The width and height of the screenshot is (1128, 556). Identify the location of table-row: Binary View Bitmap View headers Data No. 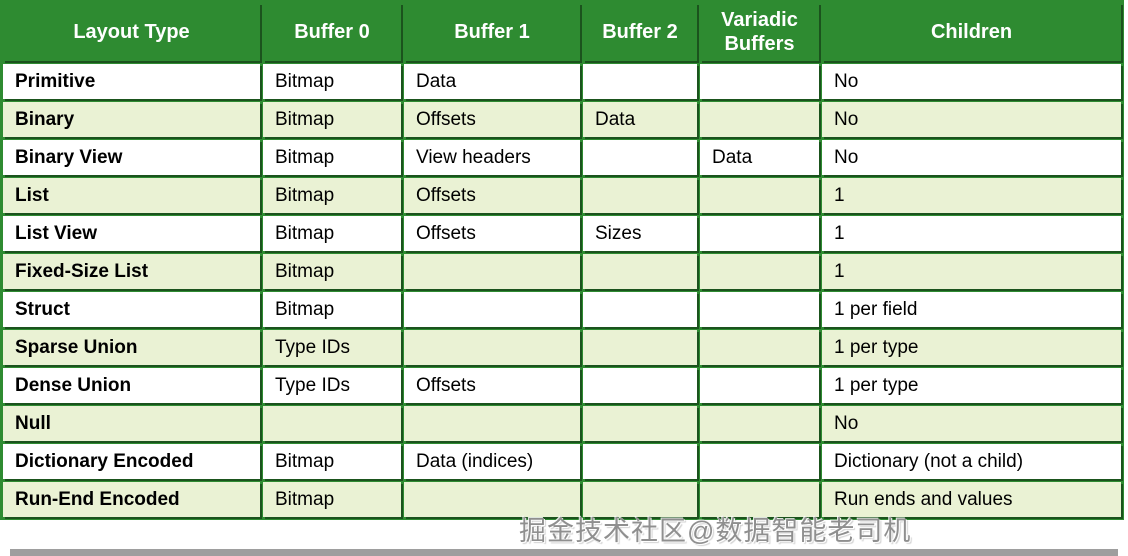
(562, 157).